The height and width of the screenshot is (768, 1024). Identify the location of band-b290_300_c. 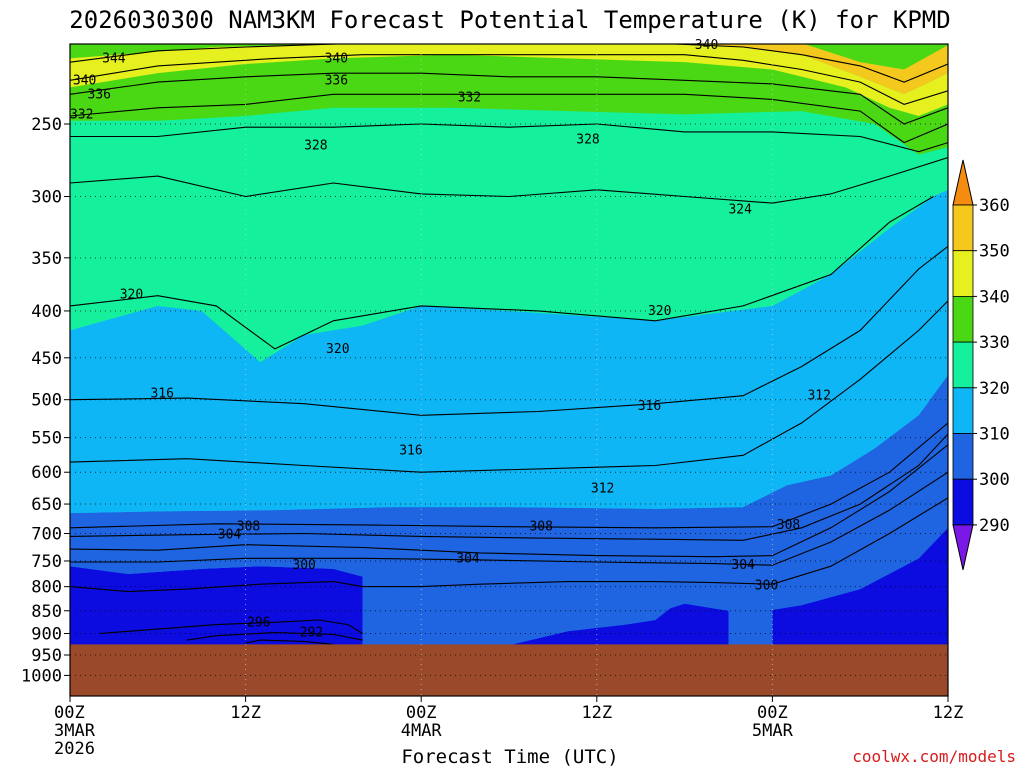
(860, 588).